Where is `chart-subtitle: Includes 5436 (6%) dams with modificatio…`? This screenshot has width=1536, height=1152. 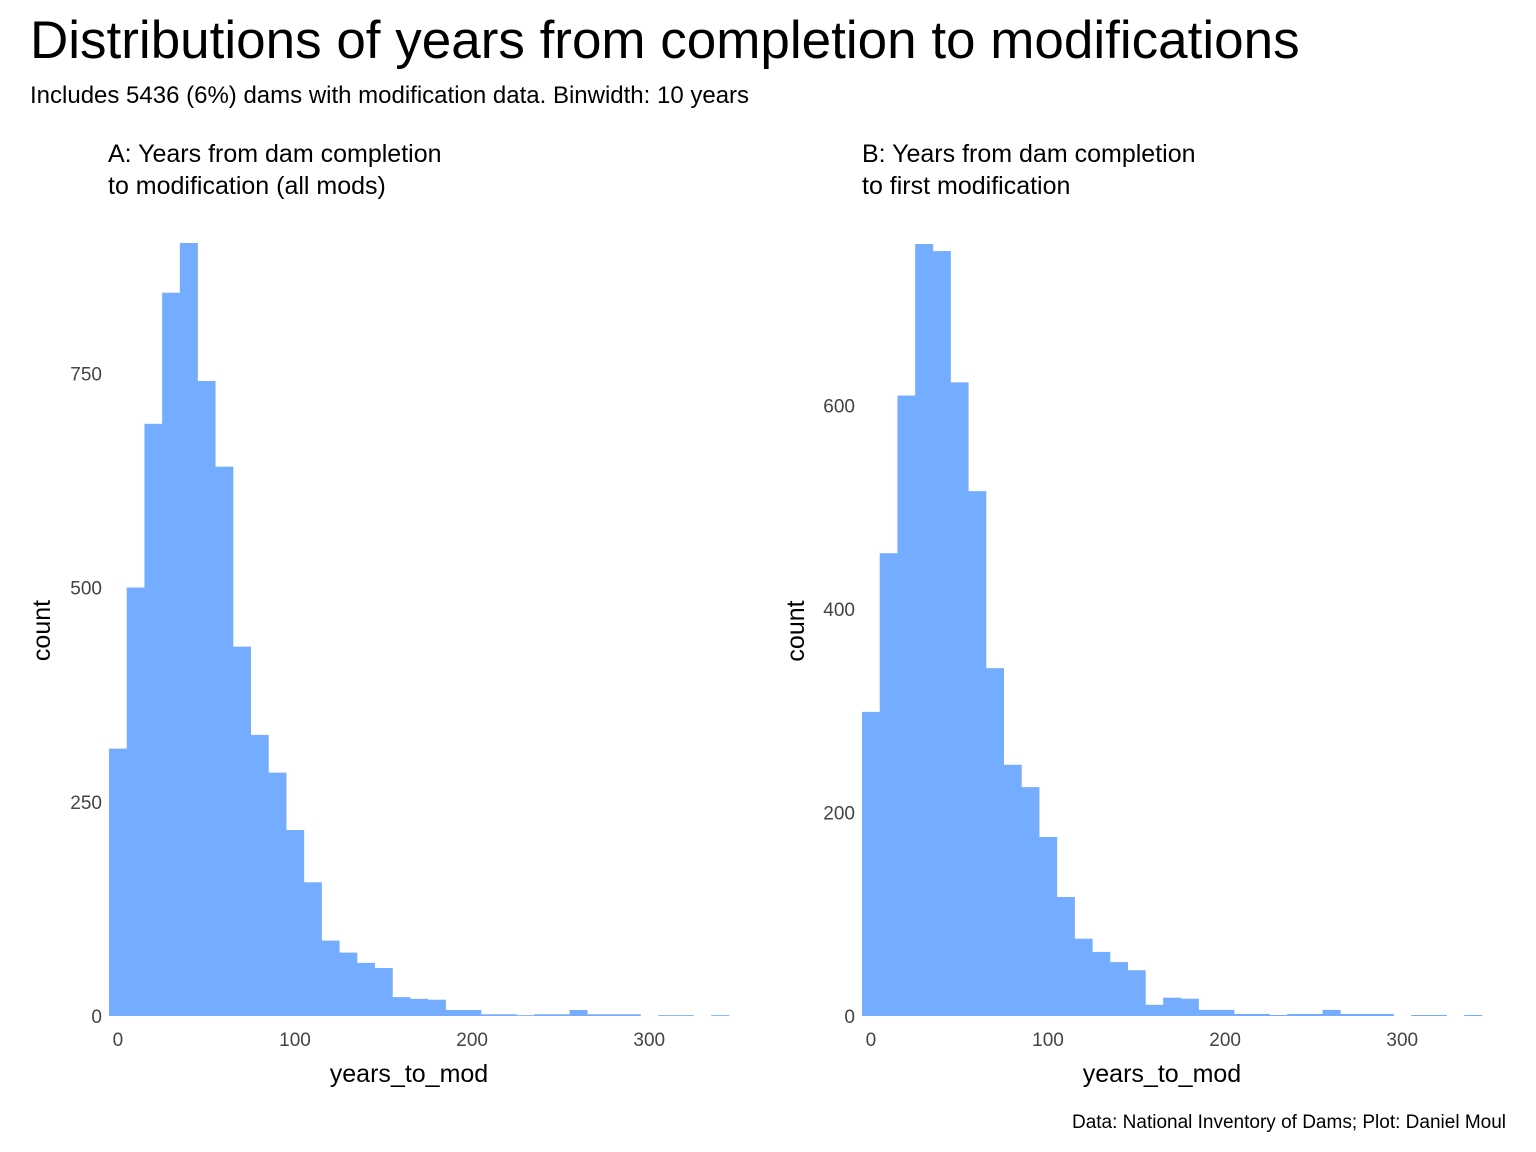
chart-subtitle: Includes 5436 (6%) dams with modificatio… is located at coordinates (390, 95).